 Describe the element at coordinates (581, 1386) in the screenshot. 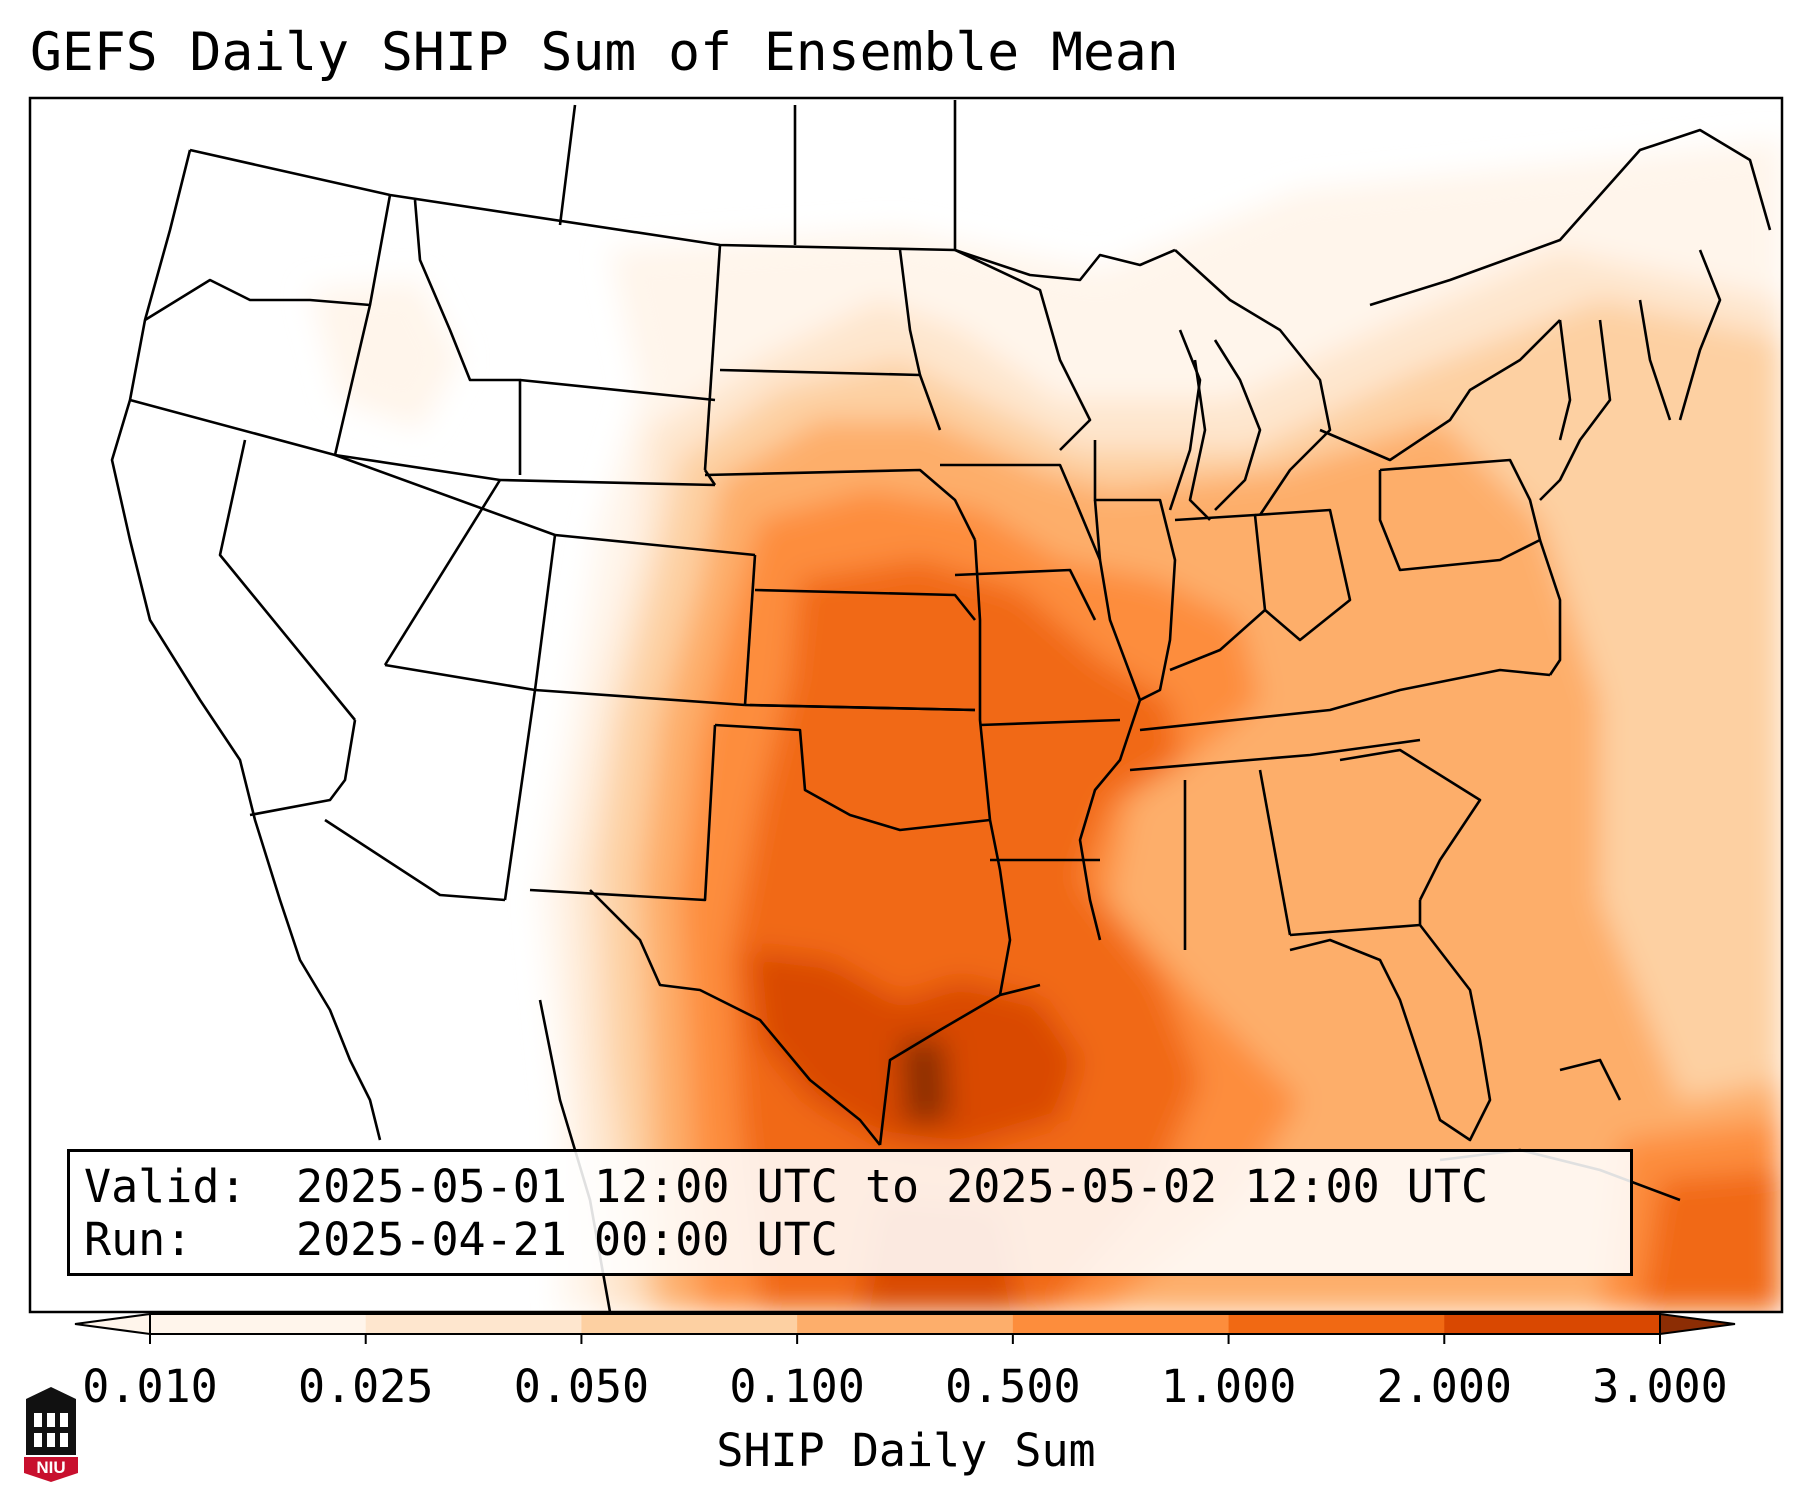

I see `colorbar-tick-label: 0.050` at that location.